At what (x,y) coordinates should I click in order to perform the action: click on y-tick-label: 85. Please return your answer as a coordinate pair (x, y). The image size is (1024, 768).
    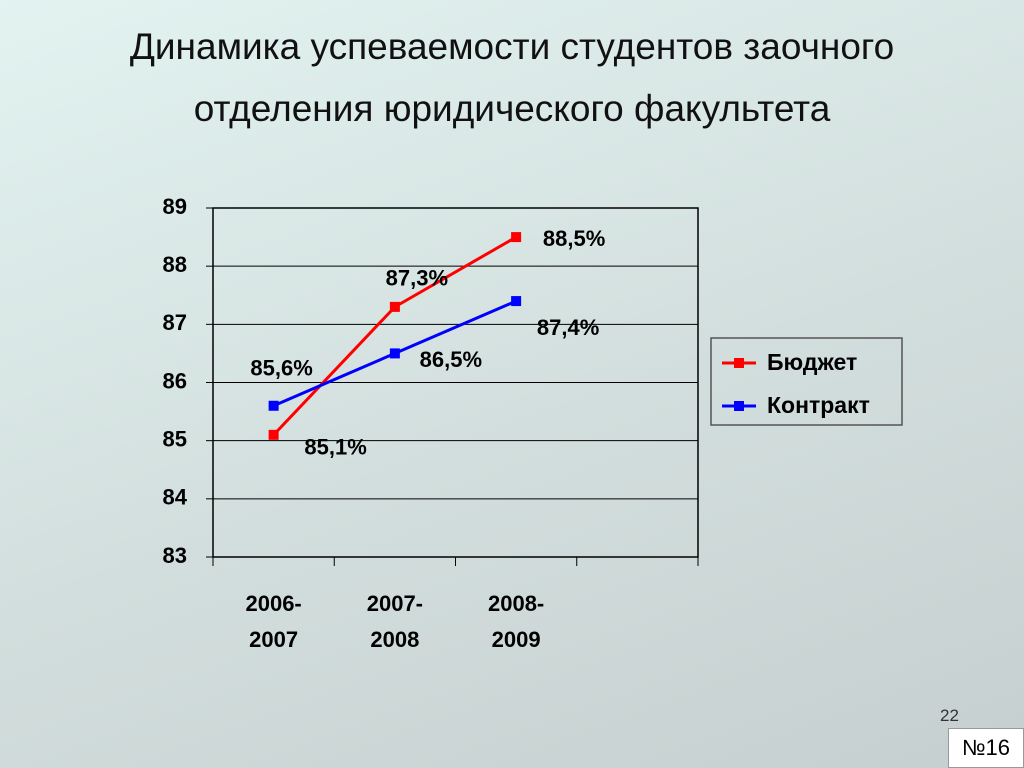
    Looking at the image, I should click on (175, 438).